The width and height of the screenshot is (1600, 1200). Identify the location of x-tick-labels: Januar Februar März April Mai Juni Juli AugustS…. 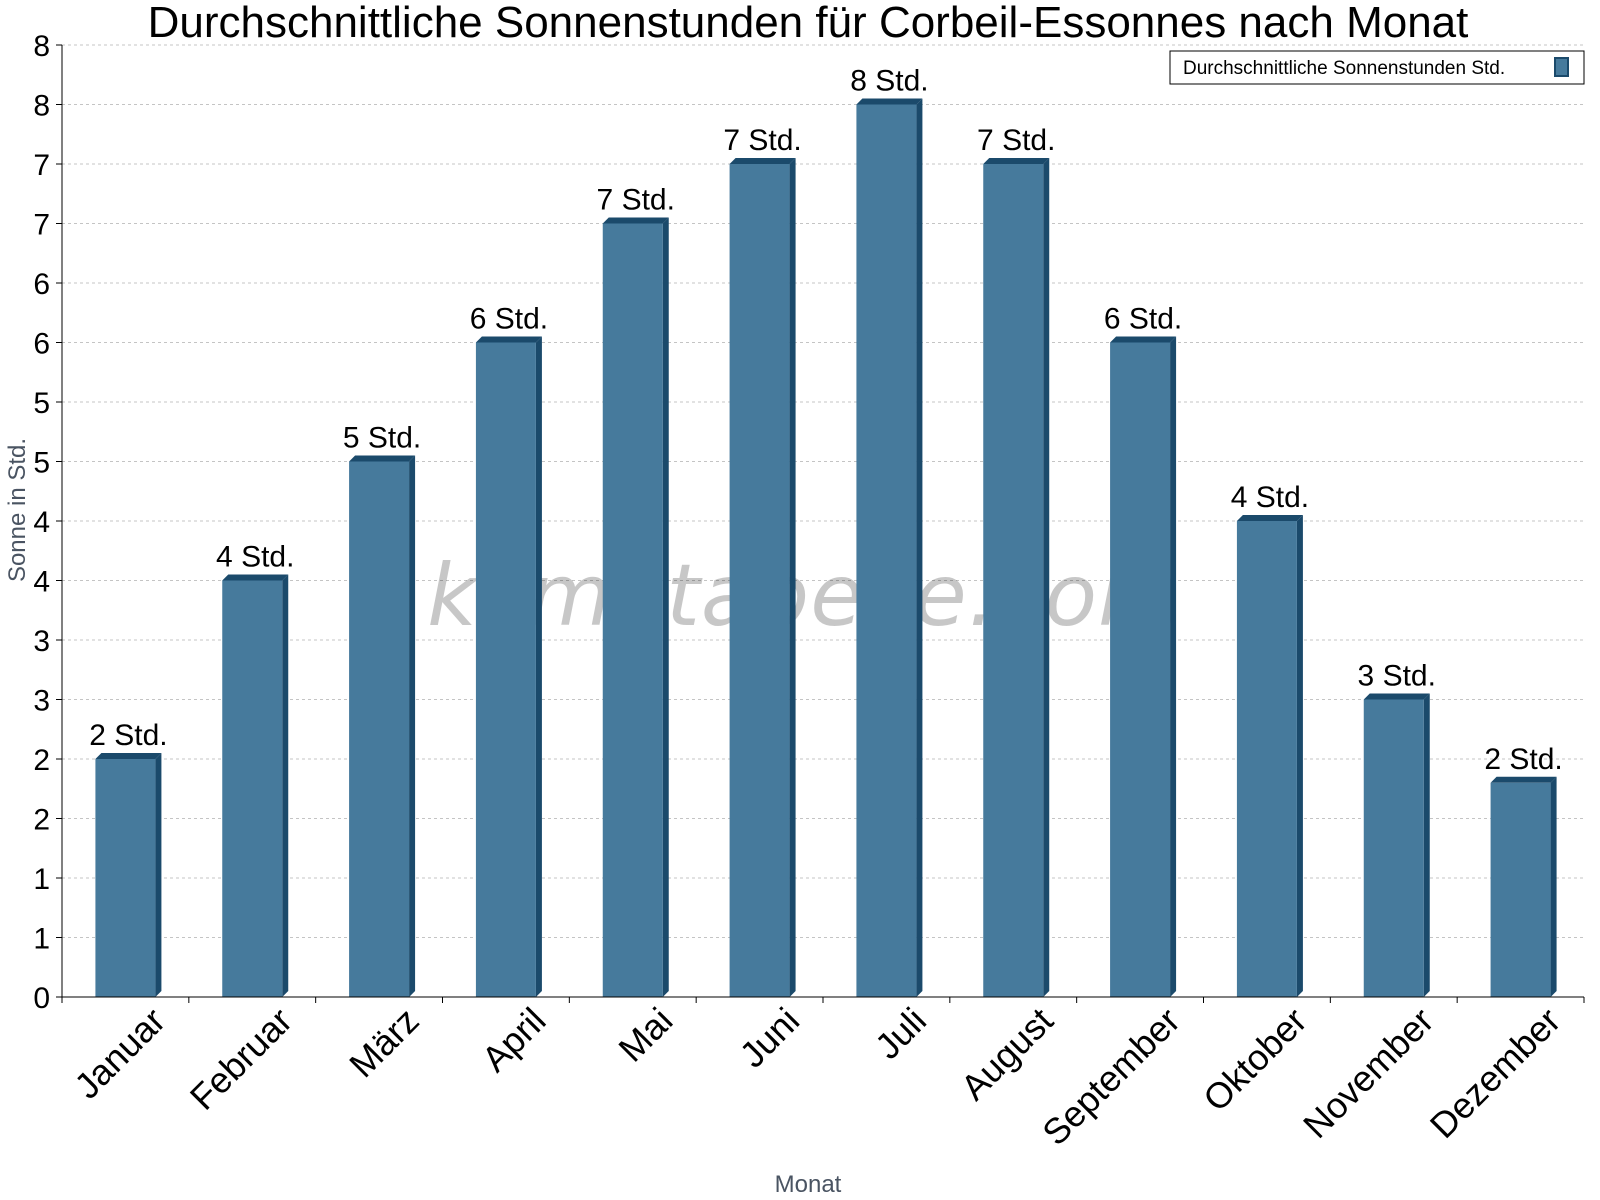
(817, 1077).